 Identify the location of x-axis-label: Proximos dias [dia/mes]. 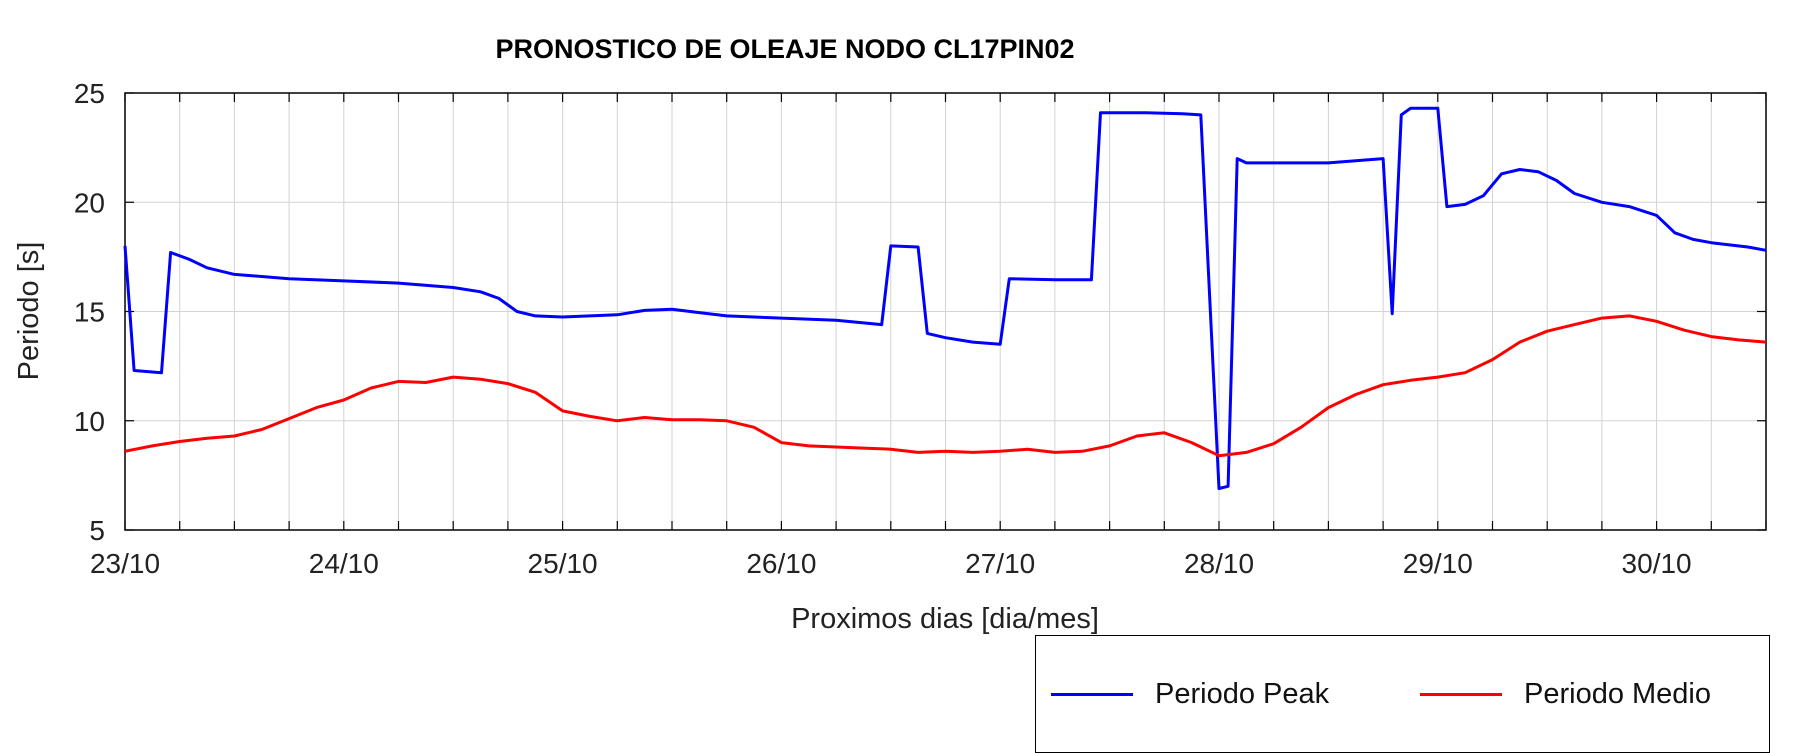
(945, 619).